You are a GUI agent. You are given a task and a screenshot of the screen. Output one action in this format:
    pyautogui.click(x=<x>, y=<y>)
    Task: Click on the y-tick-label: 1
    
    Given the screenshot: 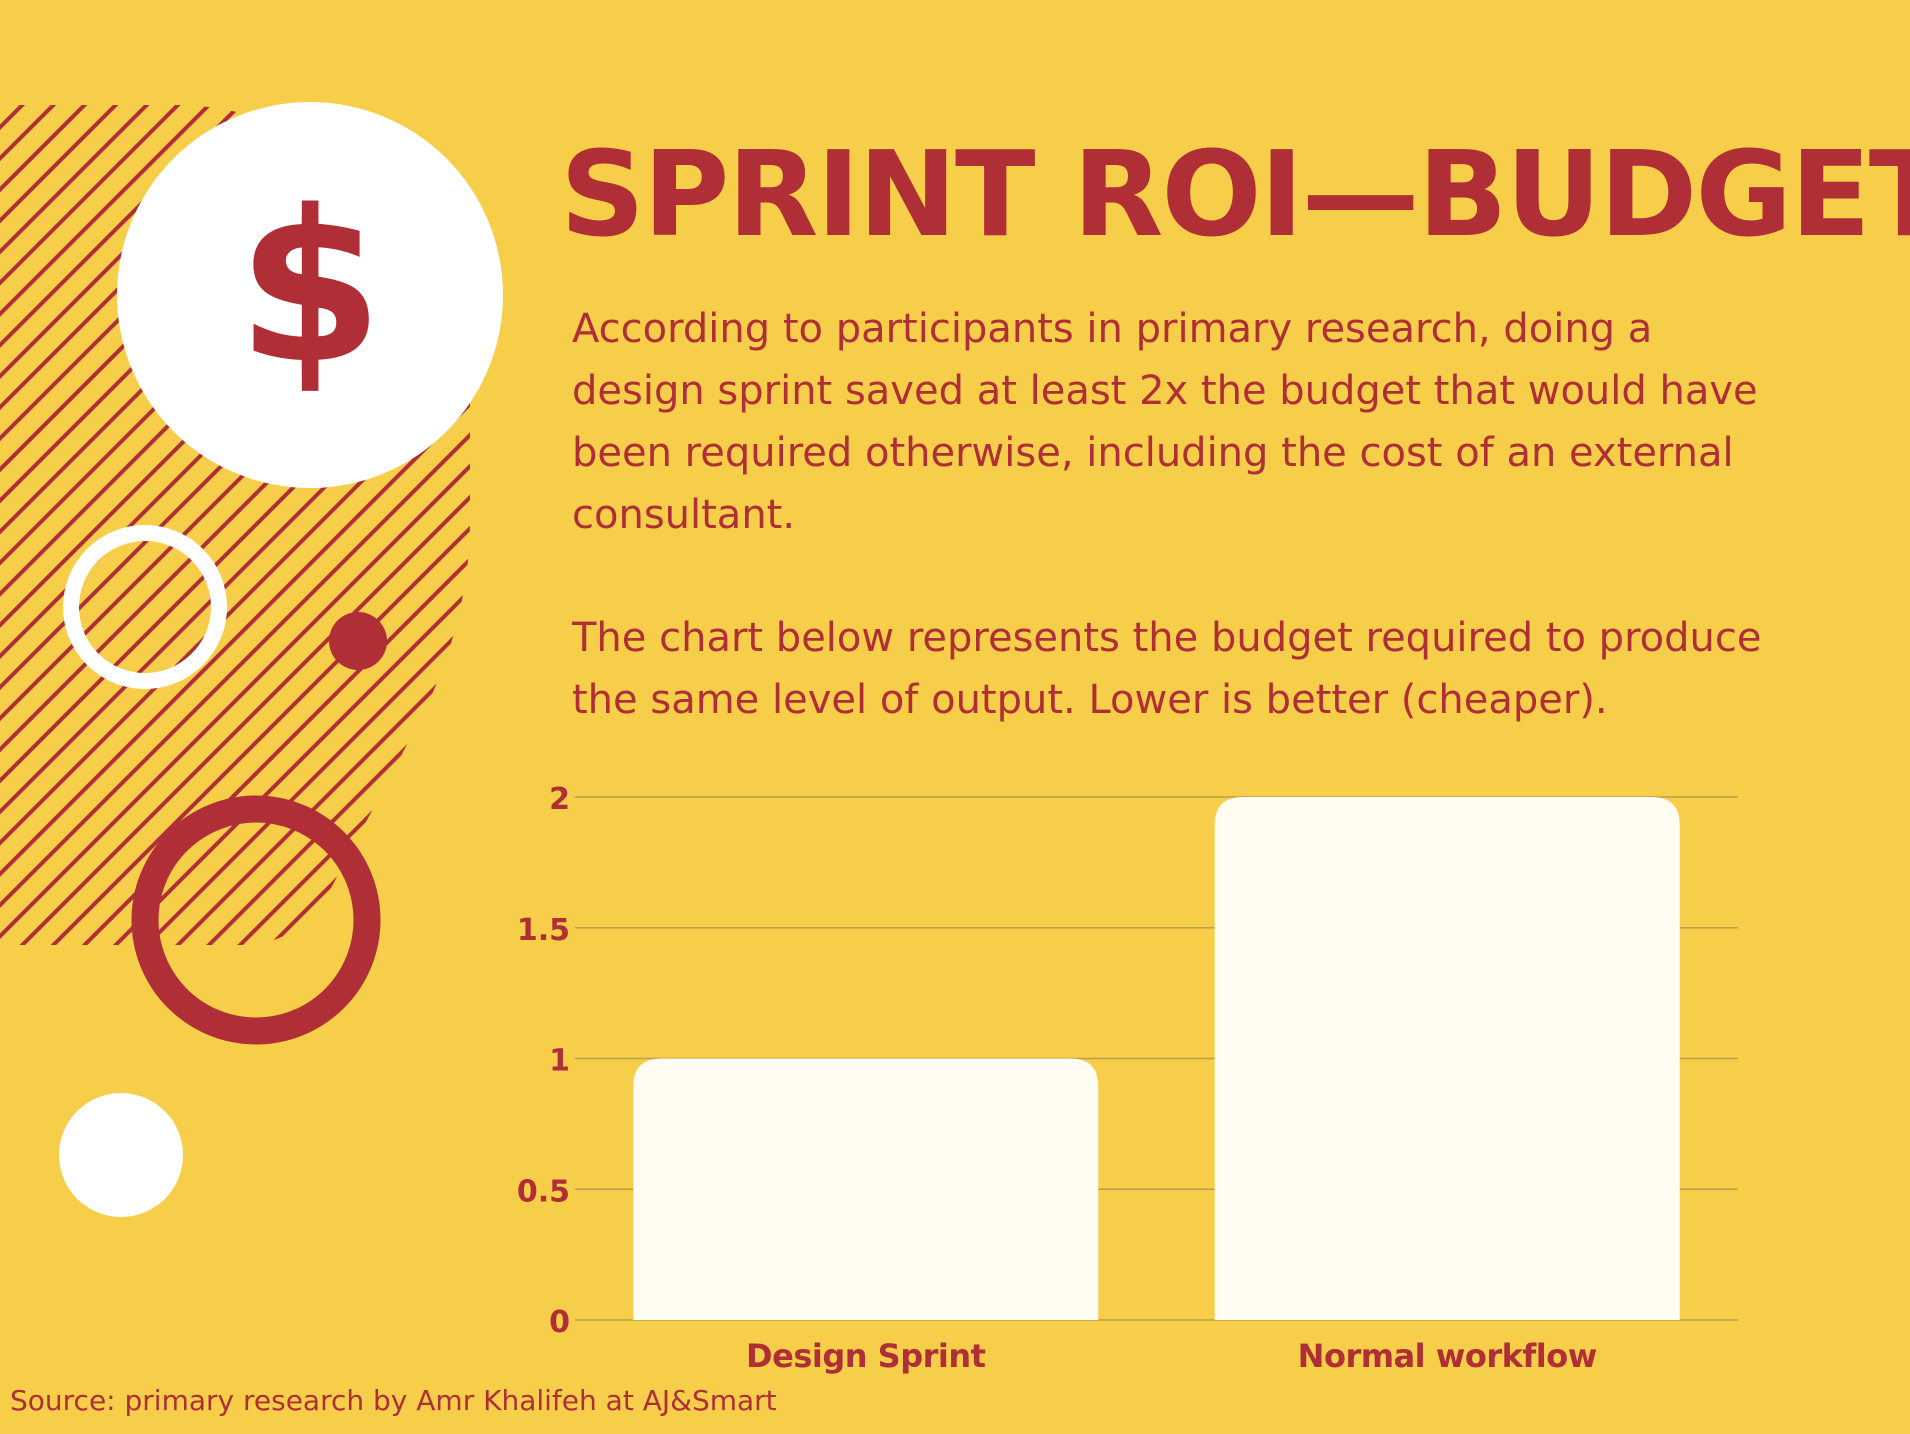 What is the action you would take?
    pyautogui.click(x=559, y=1061)
    